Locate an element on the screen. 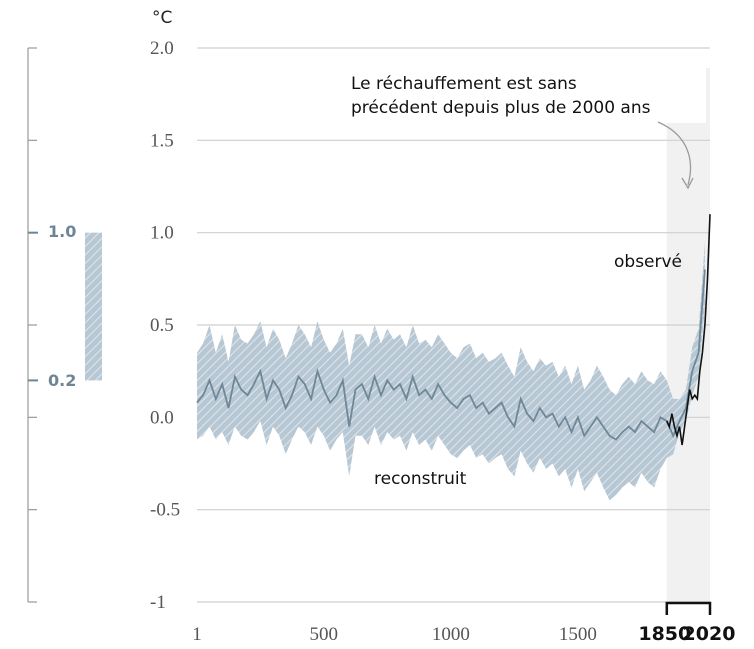 Image resolution: width=754 pixels, height=649 pixels. side-high-label: 1.0 is located at coordinates (62, 231).